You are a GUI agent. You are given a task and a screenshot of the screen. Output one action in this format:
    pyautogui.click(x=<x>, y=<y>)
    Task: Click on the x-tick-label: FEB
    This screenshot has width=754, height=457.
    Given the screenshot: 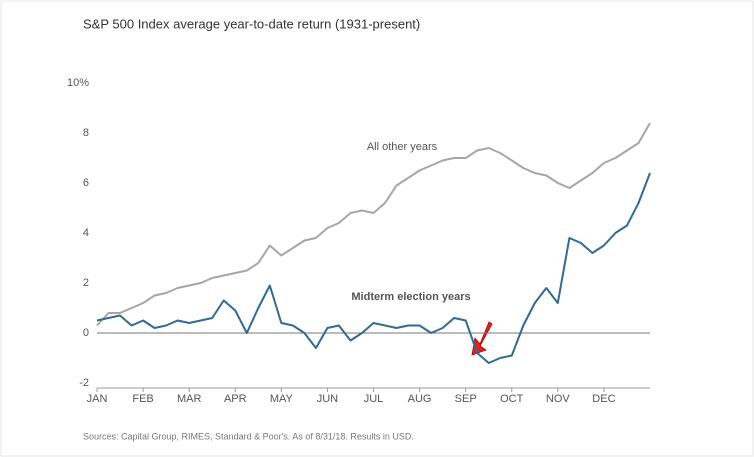 What is the action you would take?
    pyautogui.click(x=142, y=399)
    